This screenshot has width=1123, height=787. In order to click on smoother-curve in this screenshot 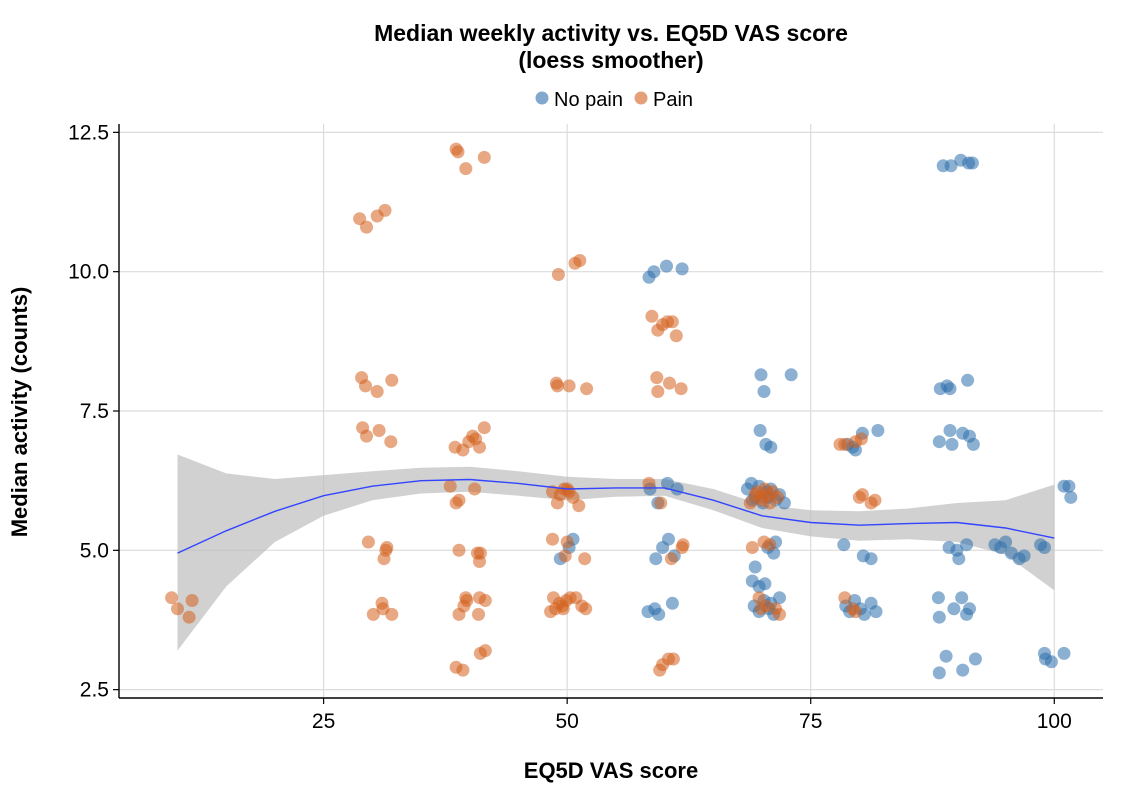, I will do `click(616, 516)`.